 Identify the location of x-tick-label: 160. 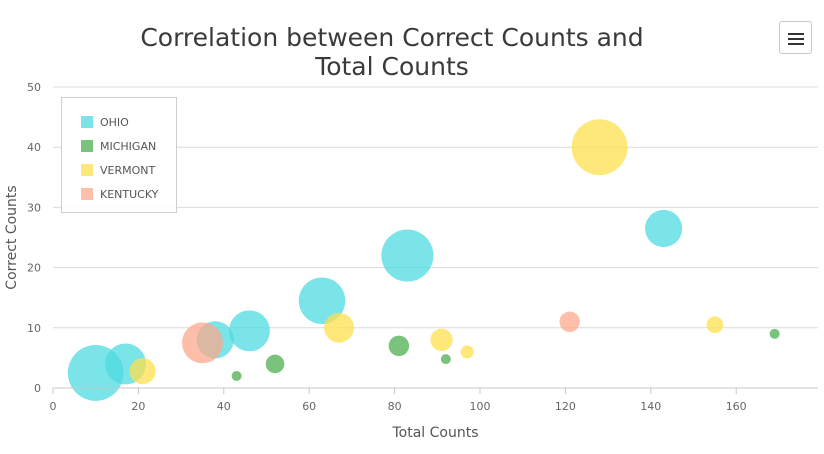
(736, 406).